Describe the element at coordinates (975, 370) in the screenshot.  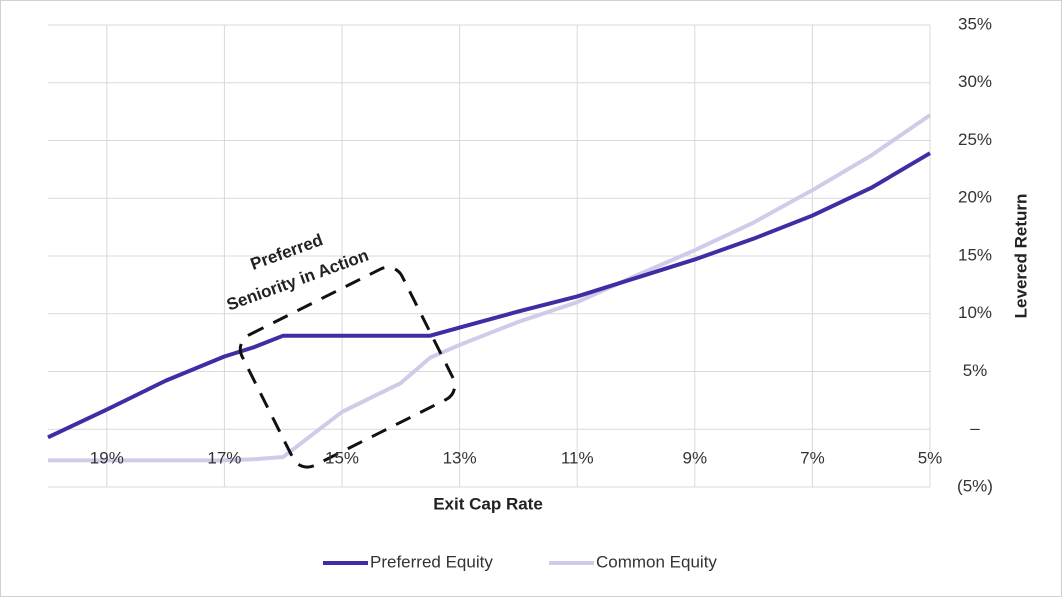
I see `y-tick-label: 5%` at that location.